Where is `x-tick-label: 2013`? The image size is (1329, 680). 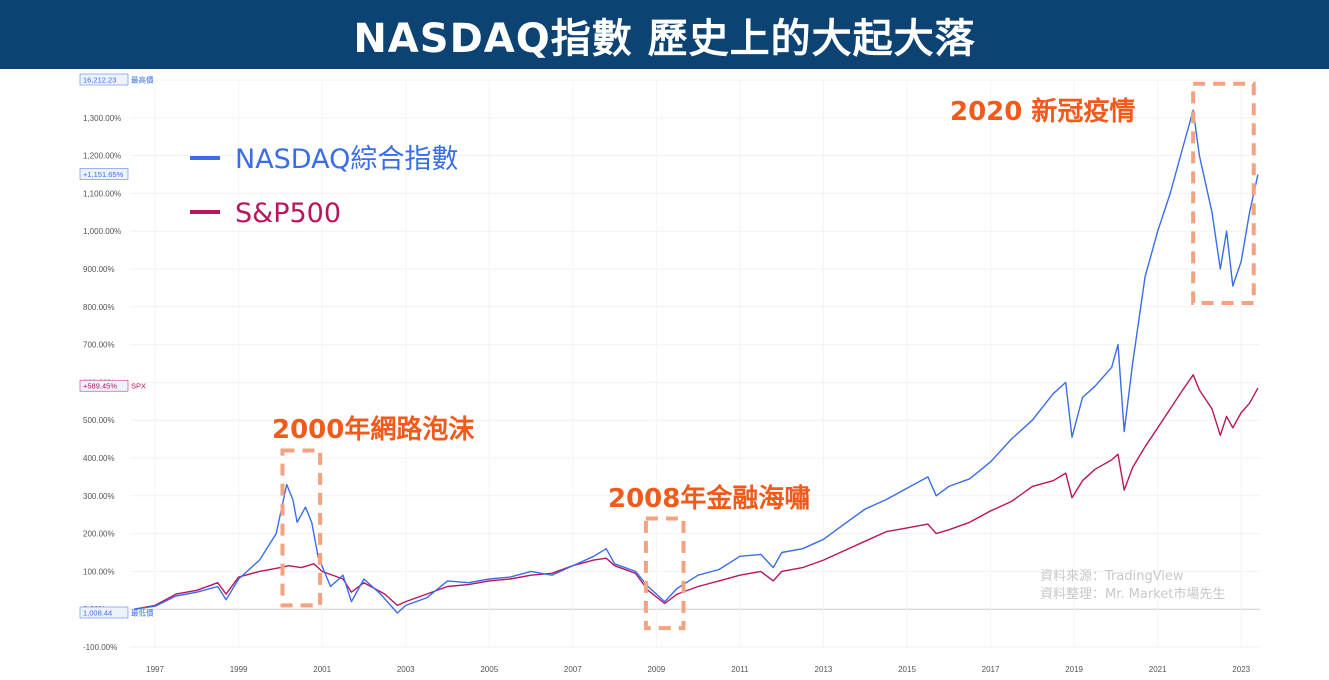 x-tick-label: 2013 is located at coordinates (824, 669).